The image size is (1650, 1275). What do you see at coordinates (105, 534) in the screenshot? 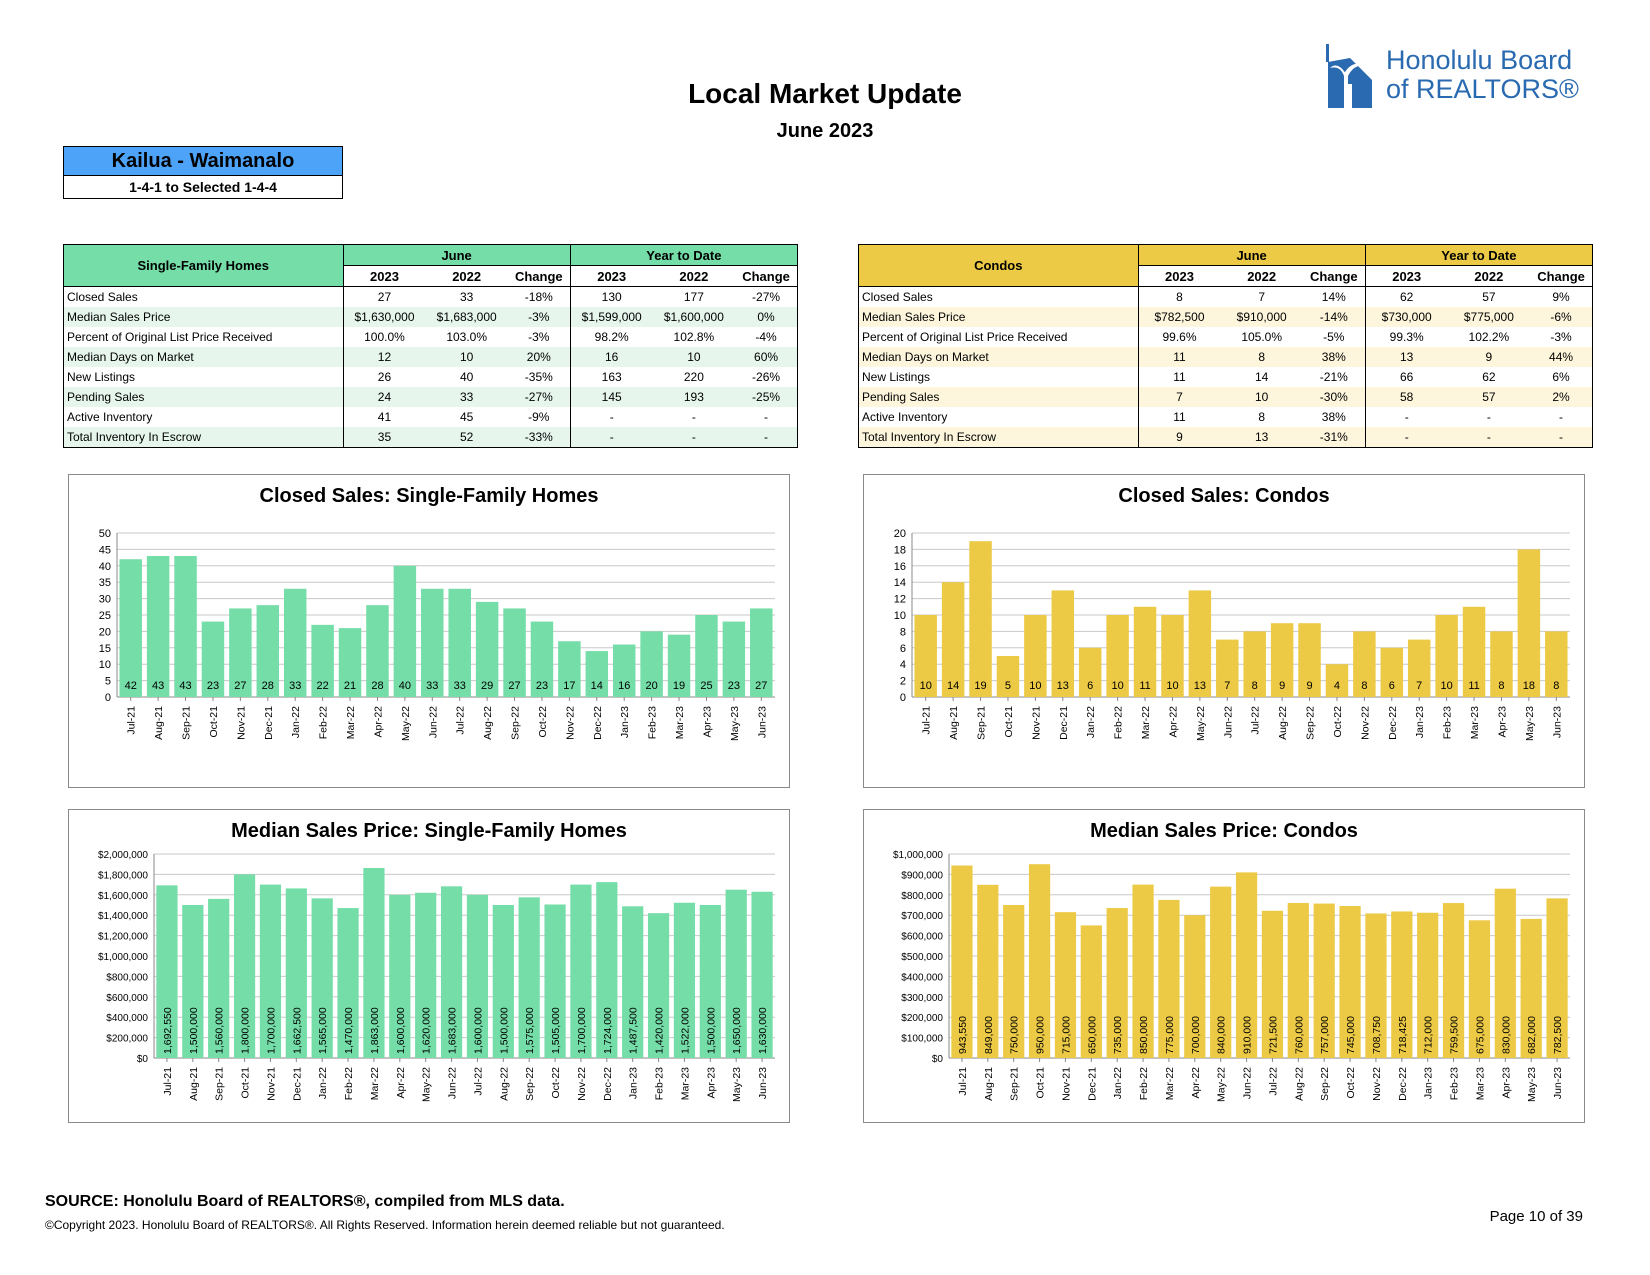
I see `y-tick-label: 50` at bounding box center [105, 534].